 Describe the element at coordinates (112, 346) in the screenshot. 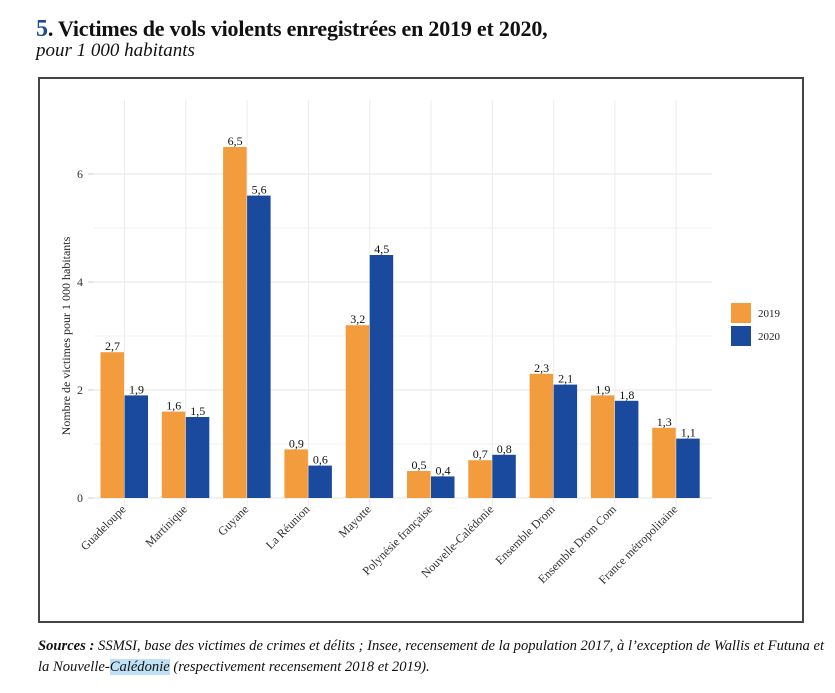

I see `data-label-2019: 2,7` at that location.